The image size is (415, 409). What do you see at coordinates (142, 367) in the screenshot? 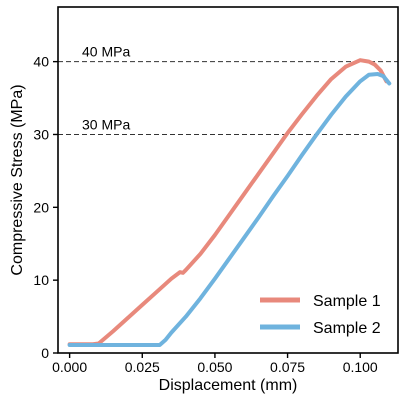
I see `x-tick-label: 0.025` at bounding box center [142, 367].